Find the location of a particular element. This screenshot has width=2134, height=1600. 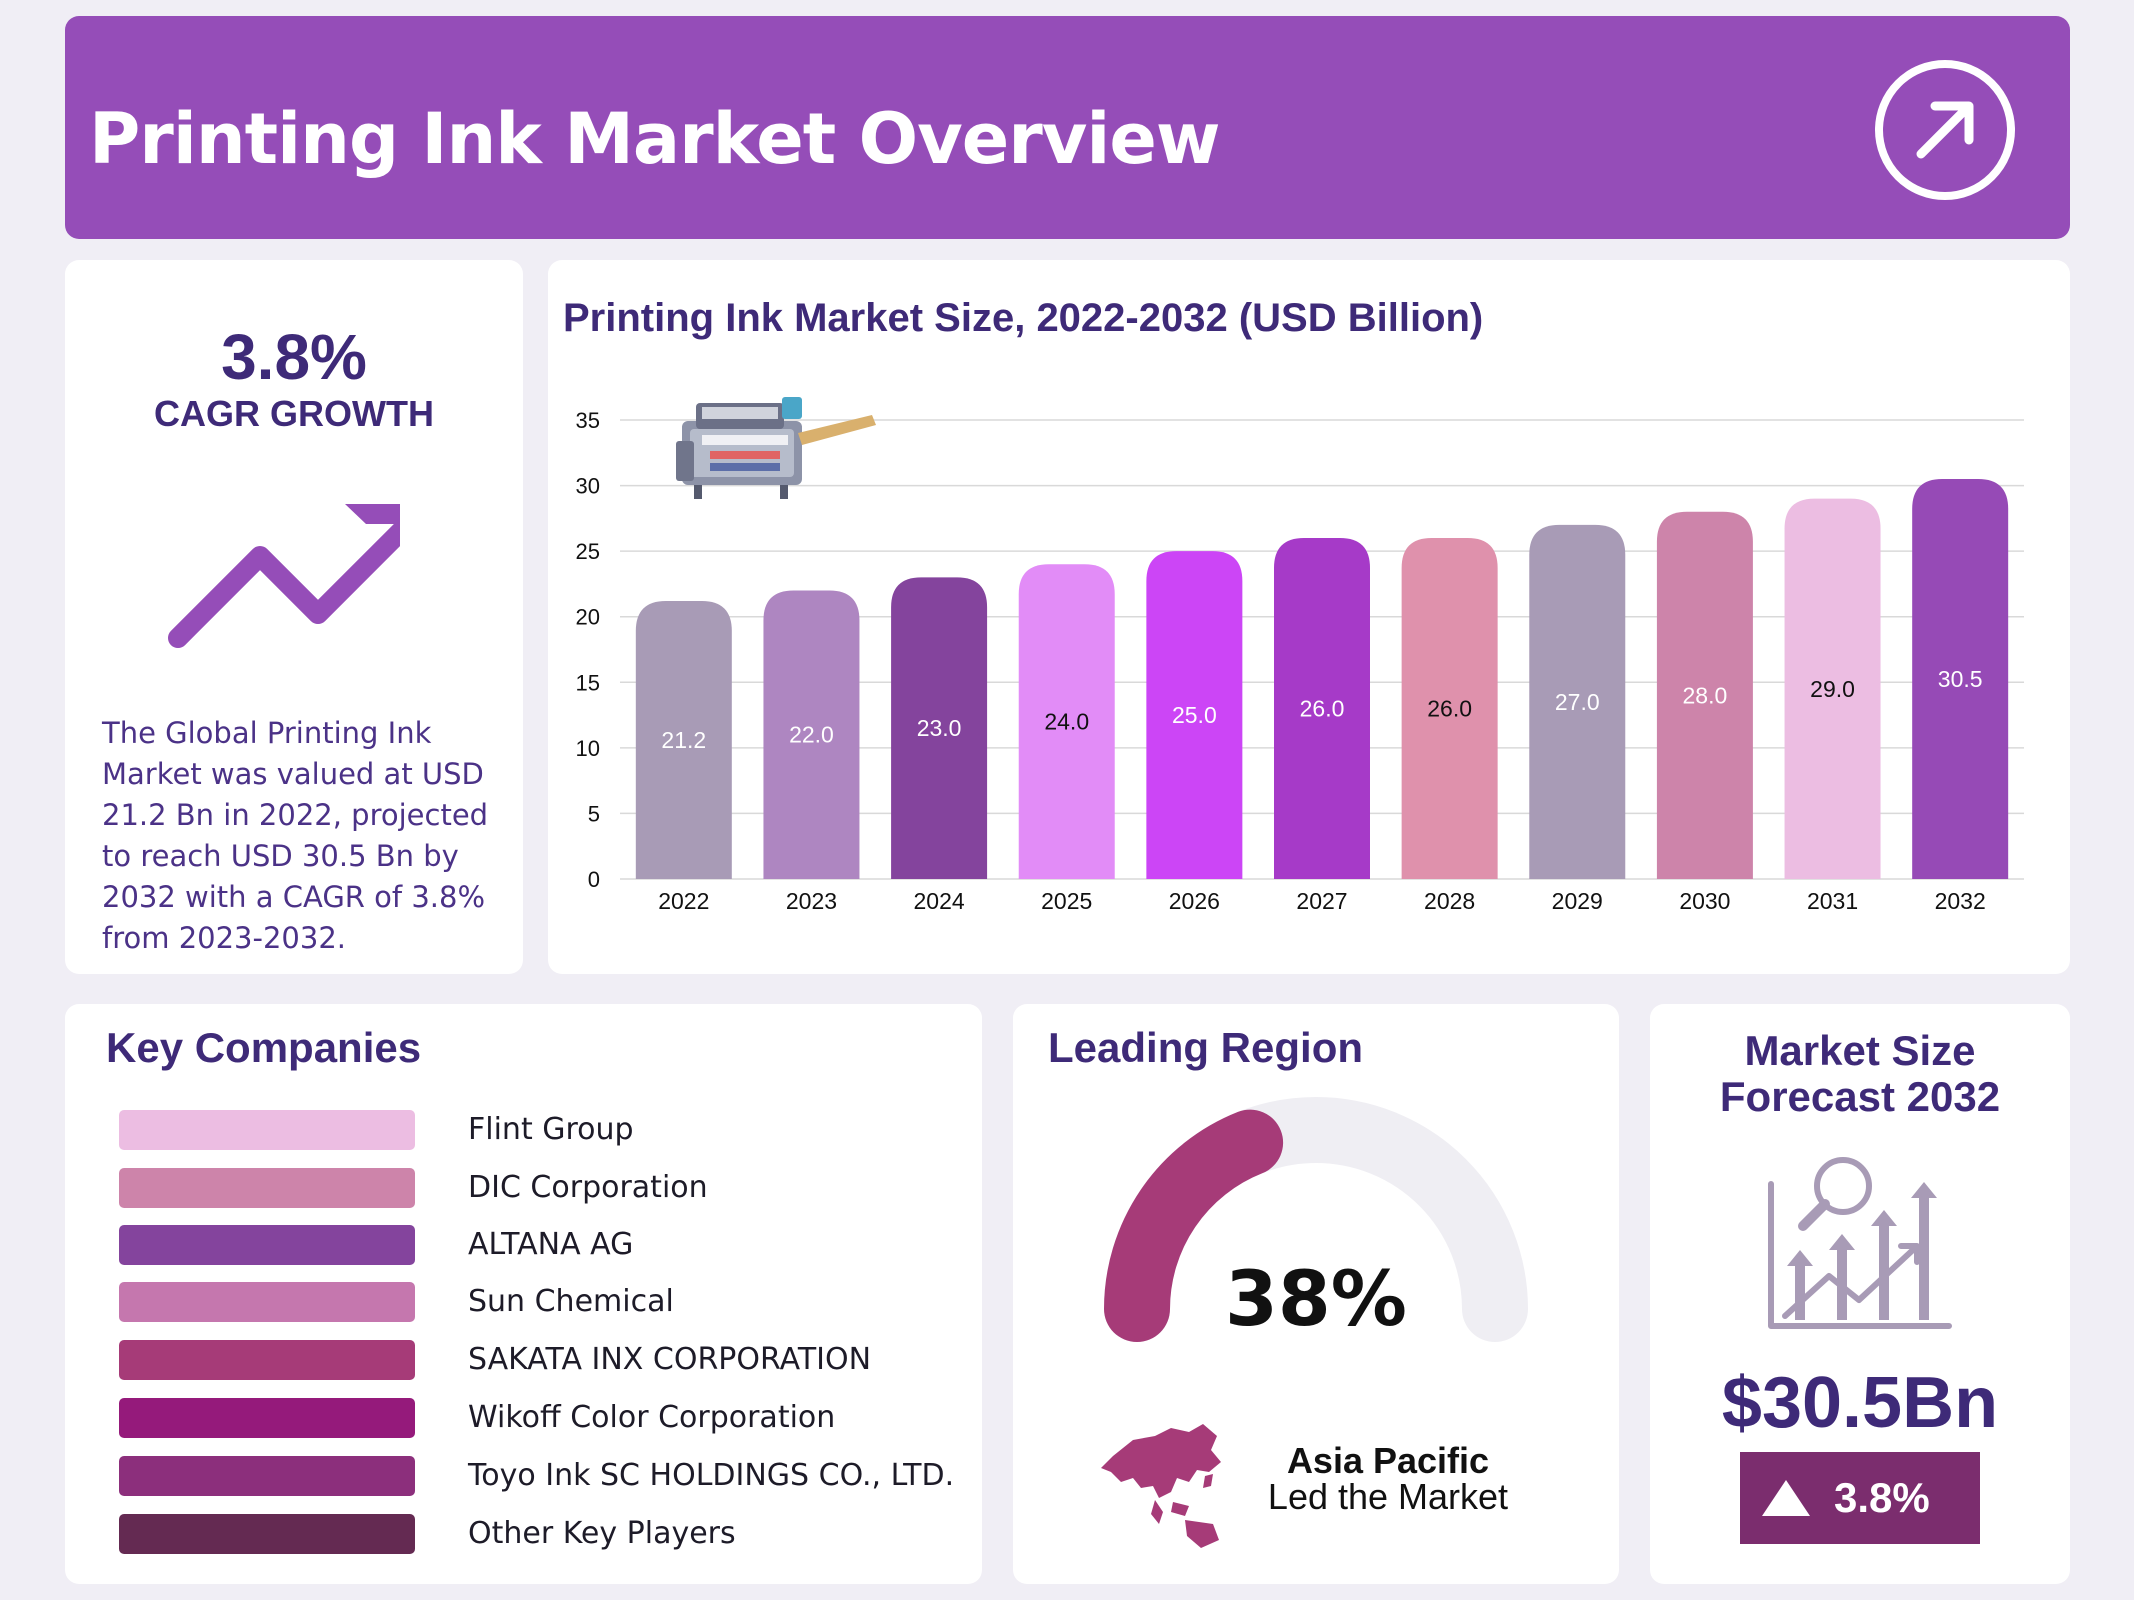

region-subtitle: Led the Market is located at coordinates (1388, 1496).